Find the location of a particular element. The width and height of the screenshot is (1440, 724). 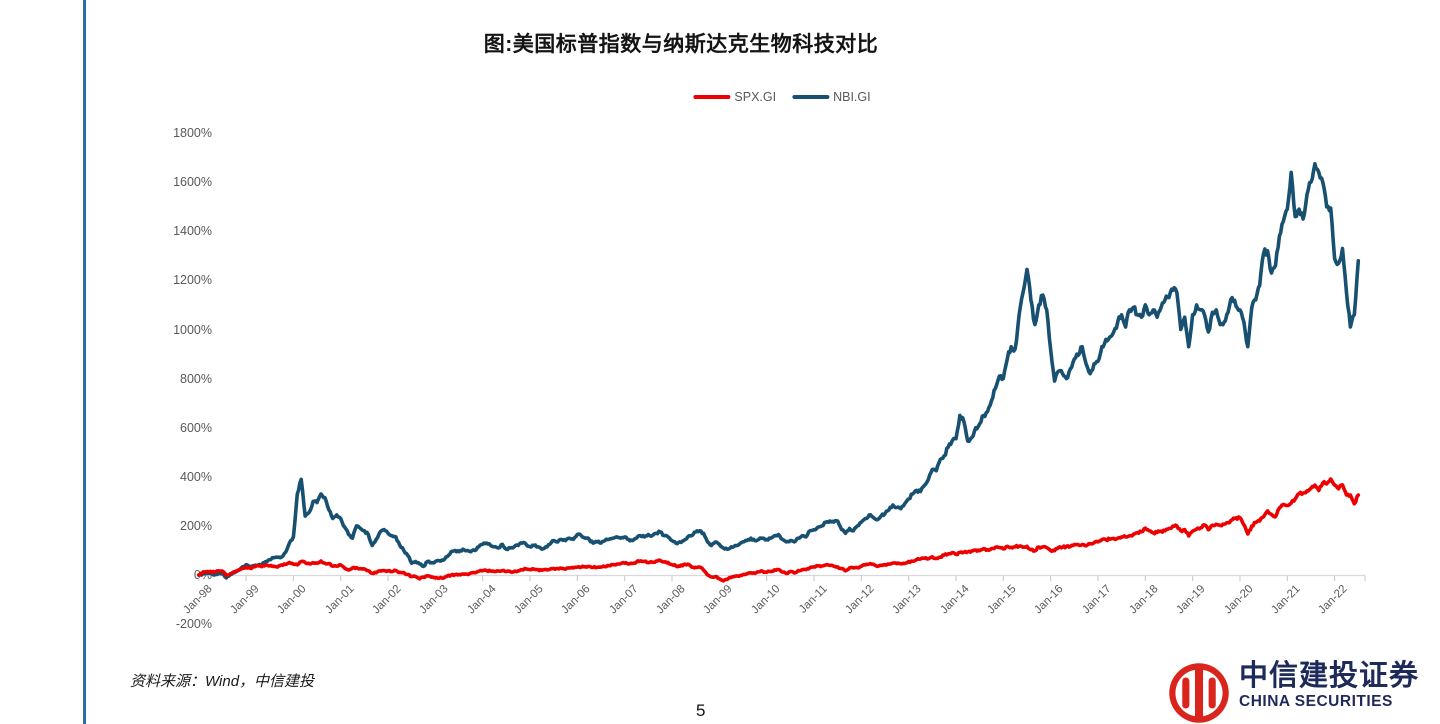

china-securities-logo: 中信建投证券 CHINA SECURITIES is located at coordinates (1293, 693).